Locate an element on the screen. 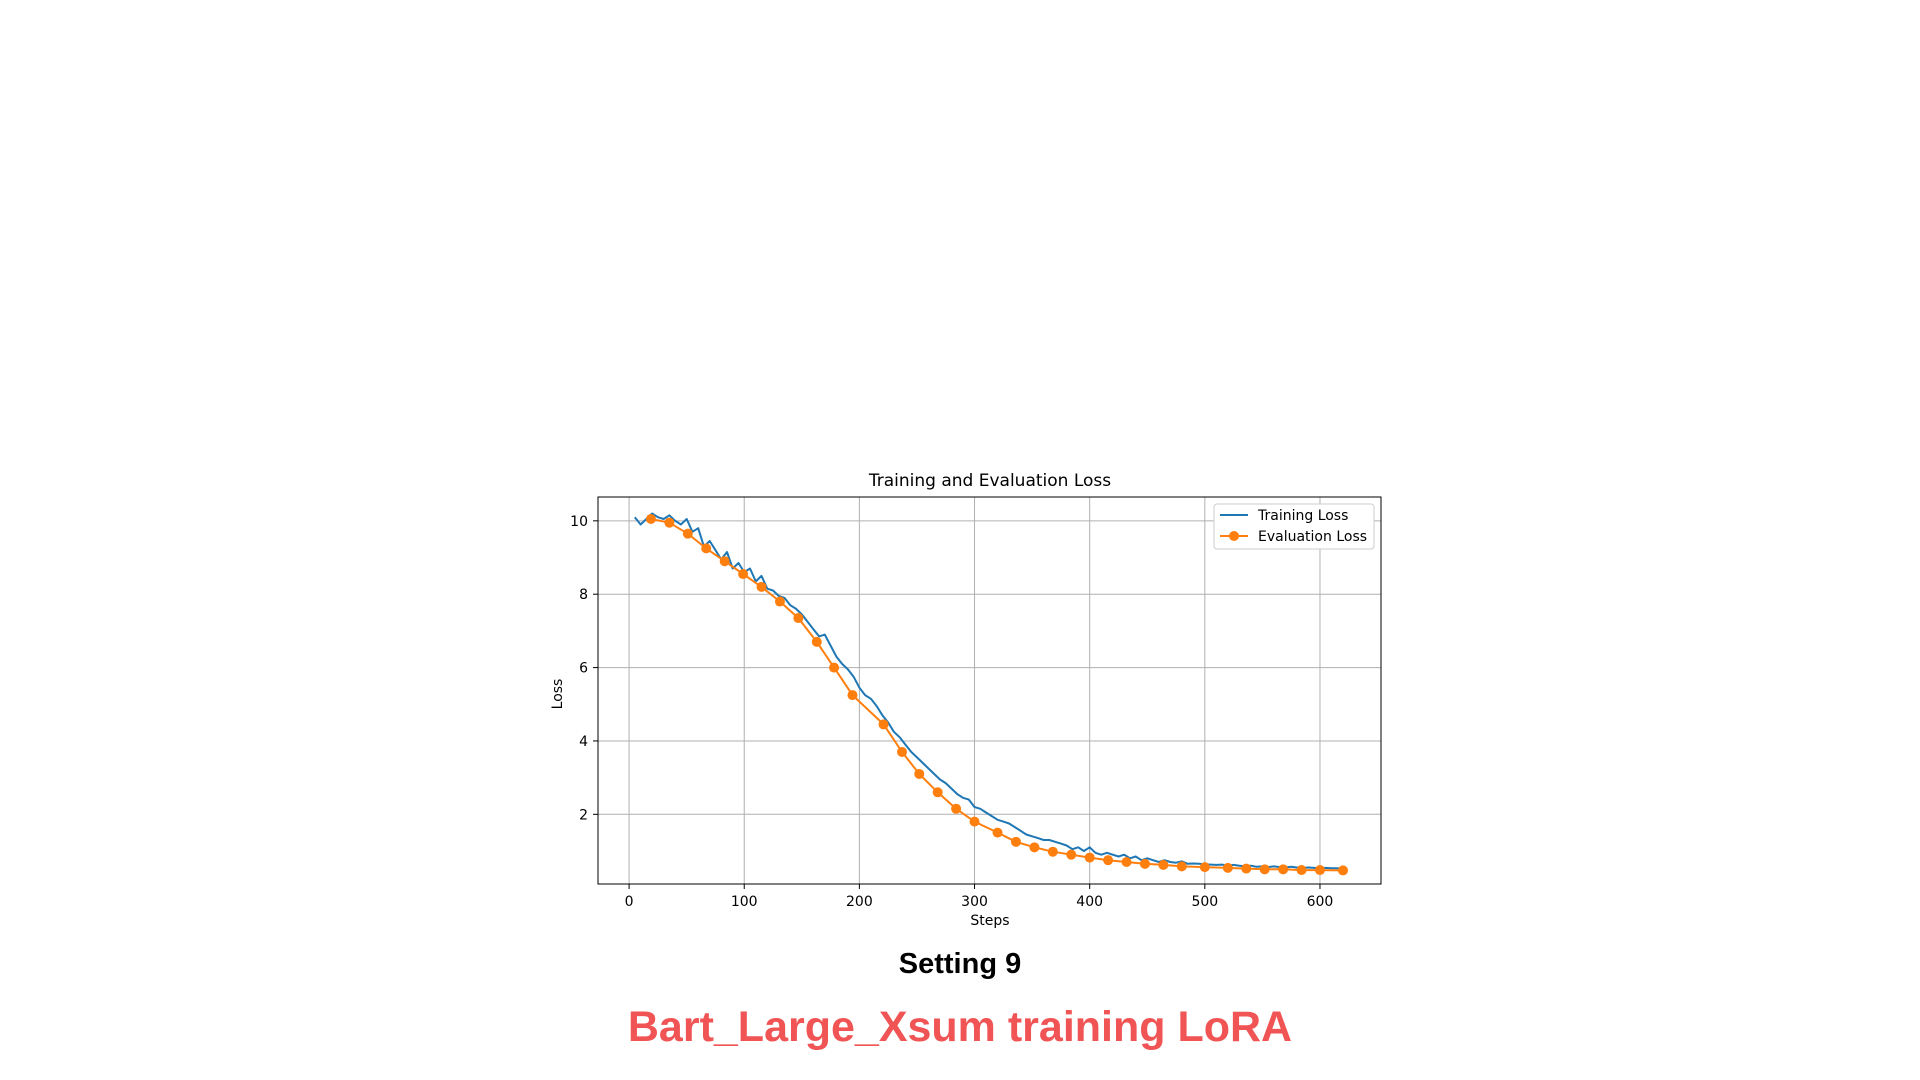  x-tick-label: 500 is located at coordinates (1204, 902).